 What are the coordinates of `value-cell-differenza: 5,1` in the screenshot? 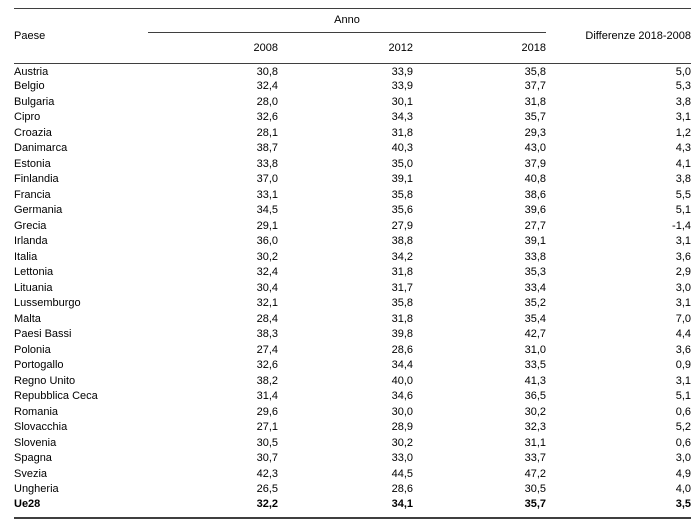 It's located at (683, 210).